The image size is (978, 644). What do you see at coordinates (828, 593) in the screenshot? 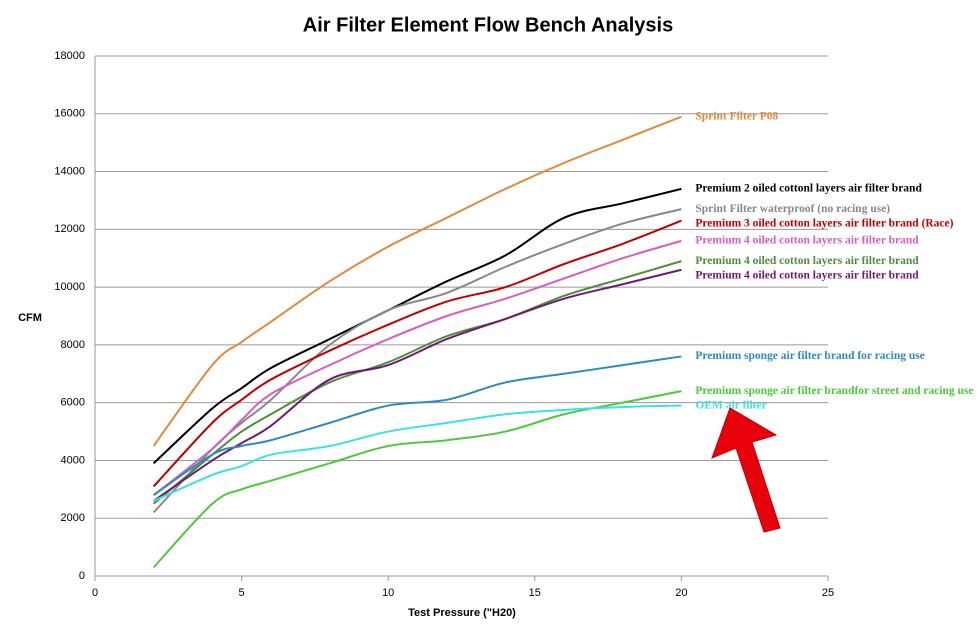
I see `x-tick-label: 25` at bounding box center [828, 593].